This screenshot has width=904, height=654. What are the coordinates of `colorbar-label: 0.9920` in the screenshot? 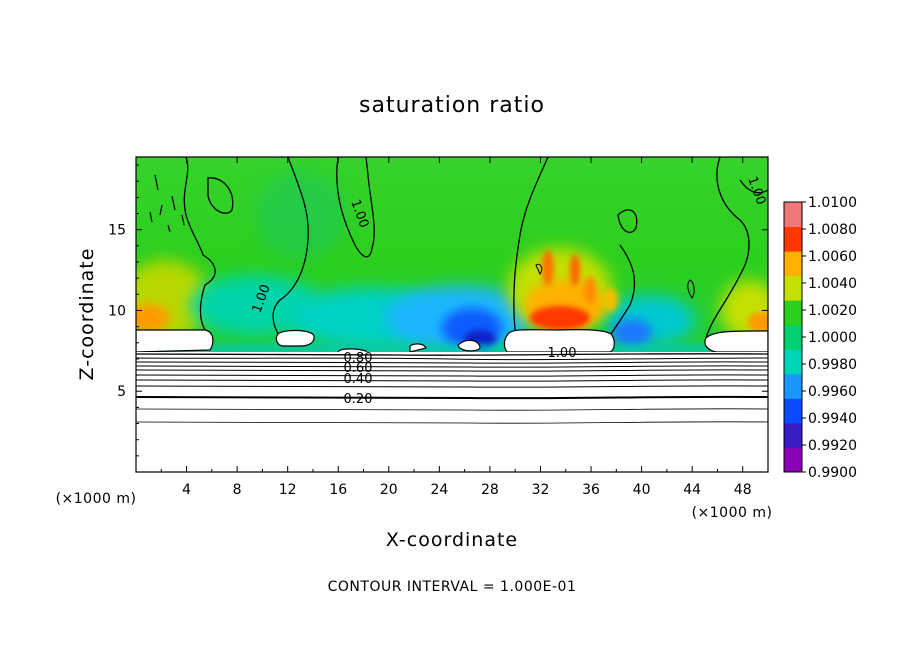 It's located at (832, 446).